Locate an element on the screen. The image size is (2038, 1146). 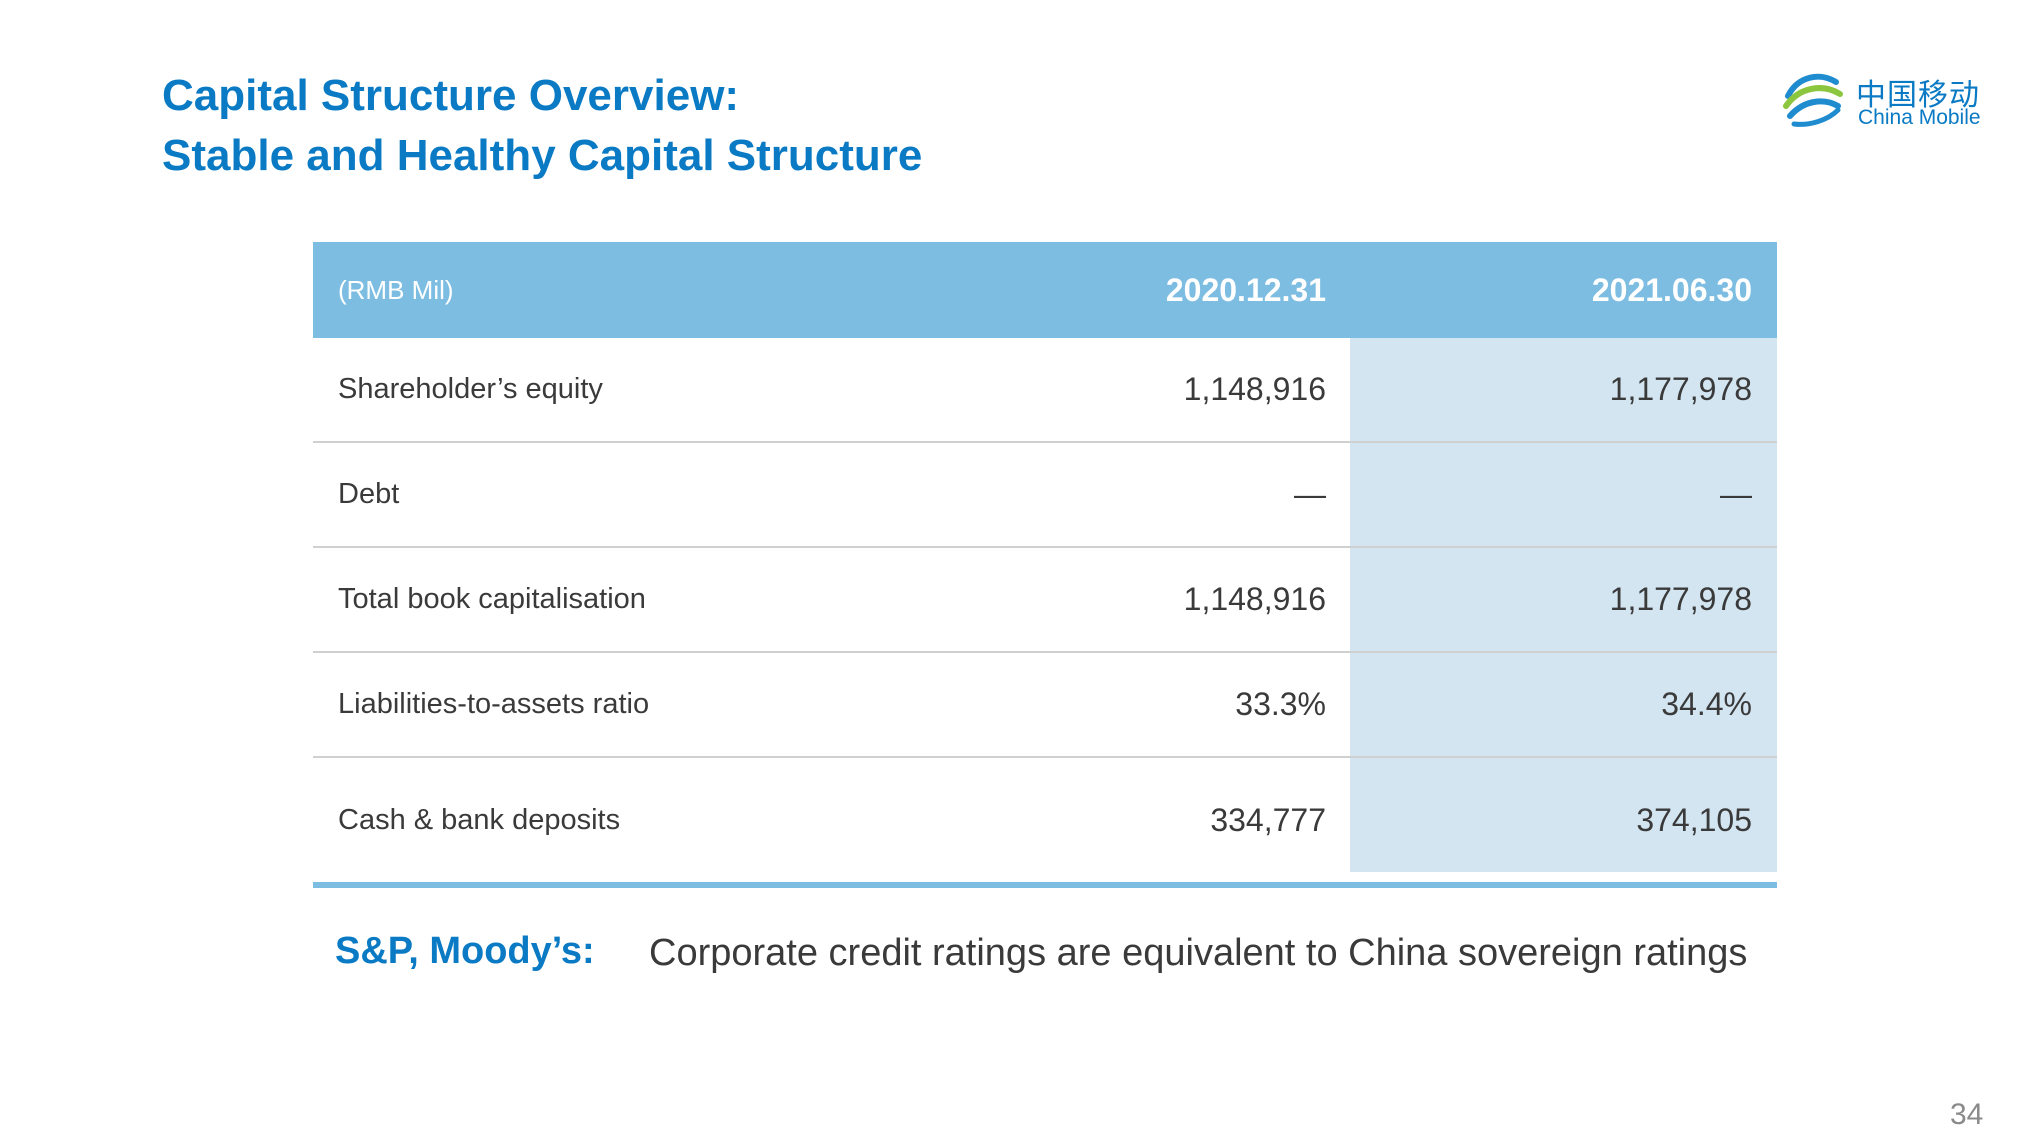
row-label: Total book capitalisation is located at coordinates (492, 599).